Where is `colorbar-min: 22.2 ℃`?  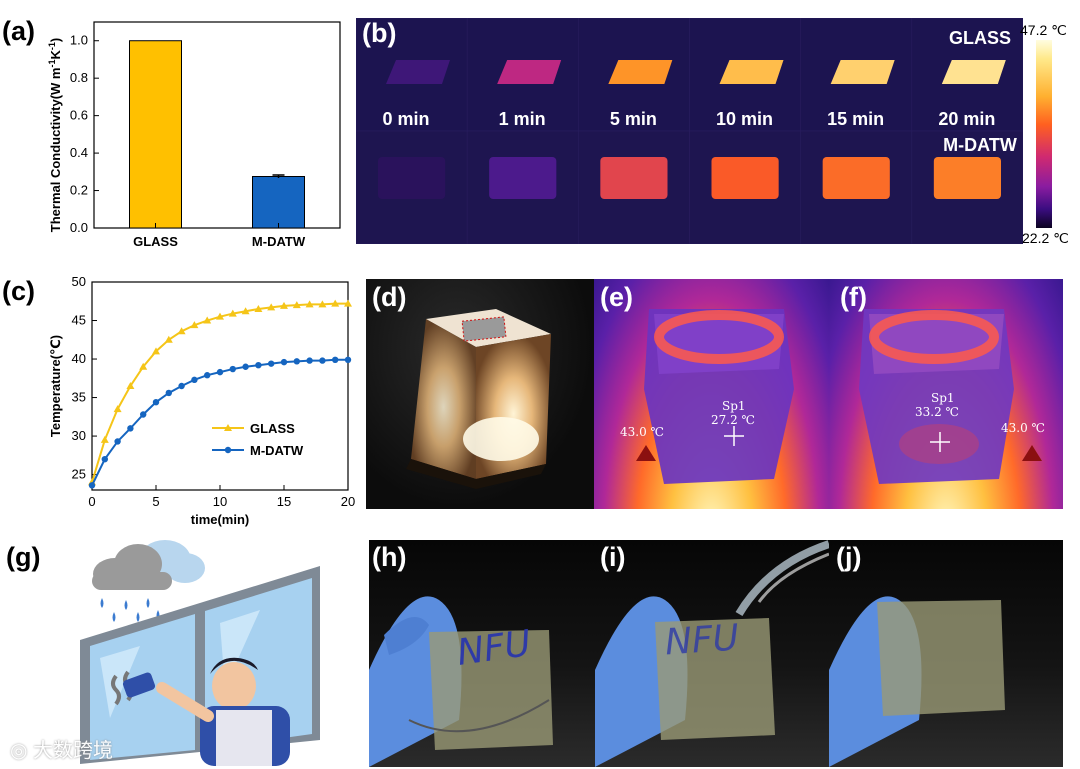
colorbar-min: 22.2 ℃ is located at coordinates (1045, 238).